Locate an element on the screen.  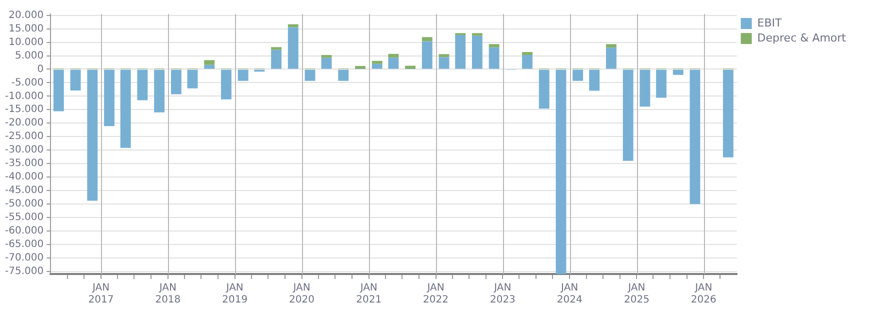
x-tick-label: JAN 2023 is located at coordinates (503, 294).